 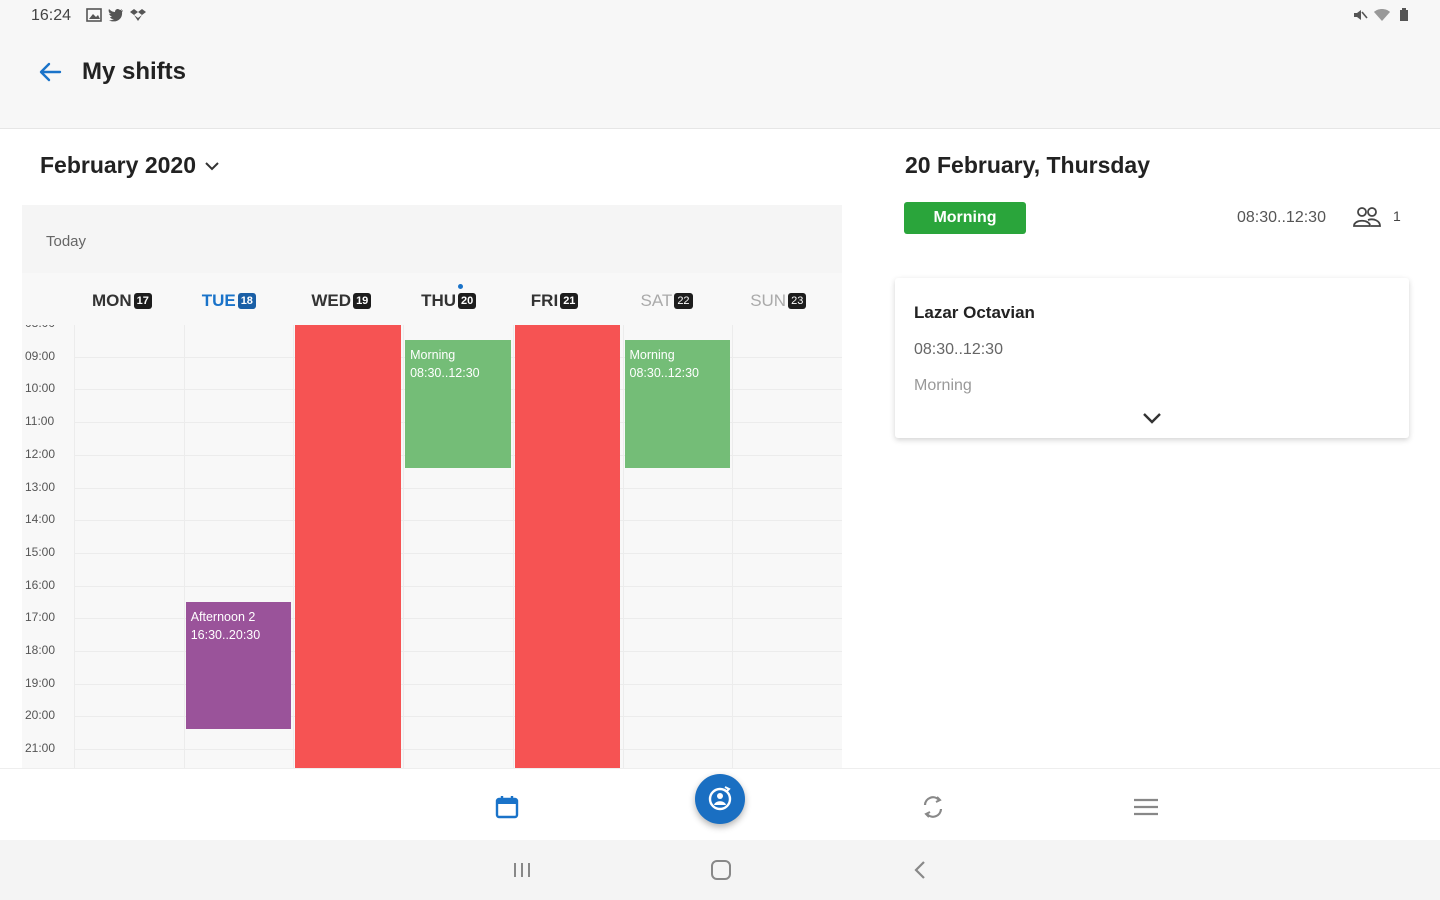 I want to click on recents-button, so click(x=522, y=870).